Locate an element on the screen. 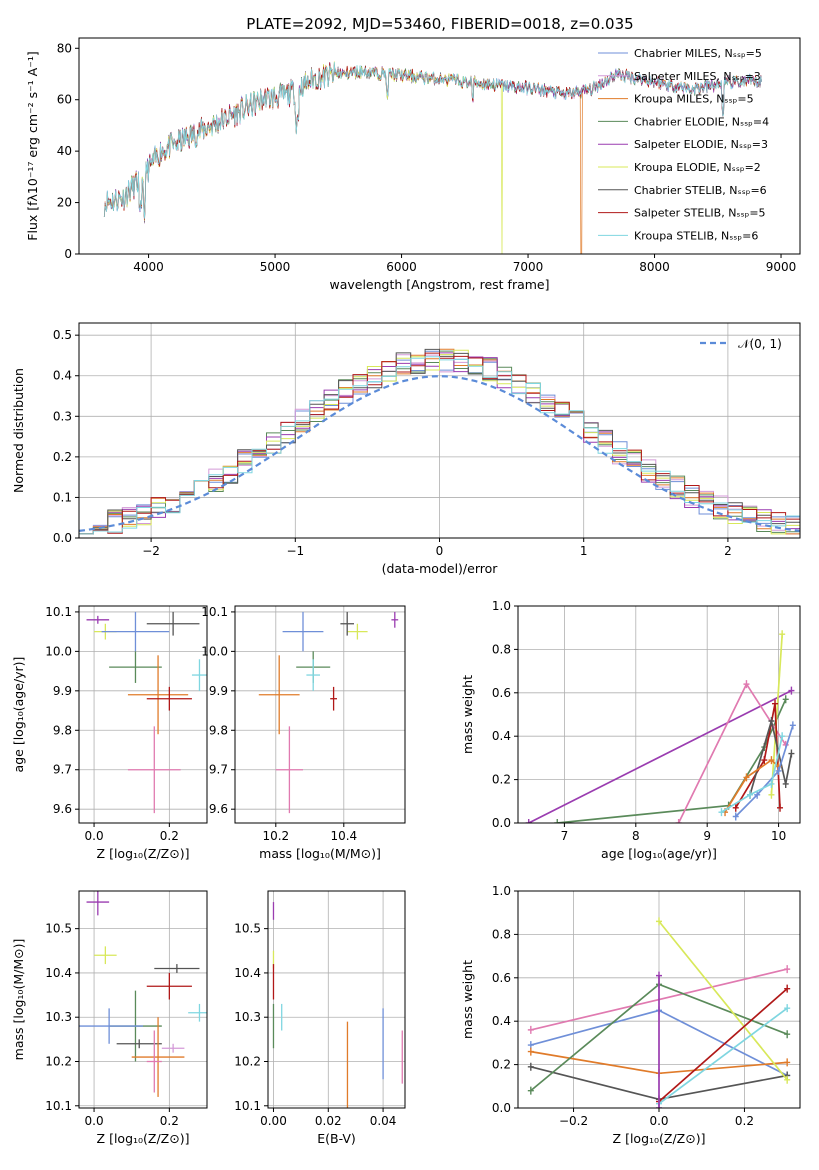 This screenshot has height=1170, width=819. x-tick-label: 7000 is located at coordinates (528, 267).